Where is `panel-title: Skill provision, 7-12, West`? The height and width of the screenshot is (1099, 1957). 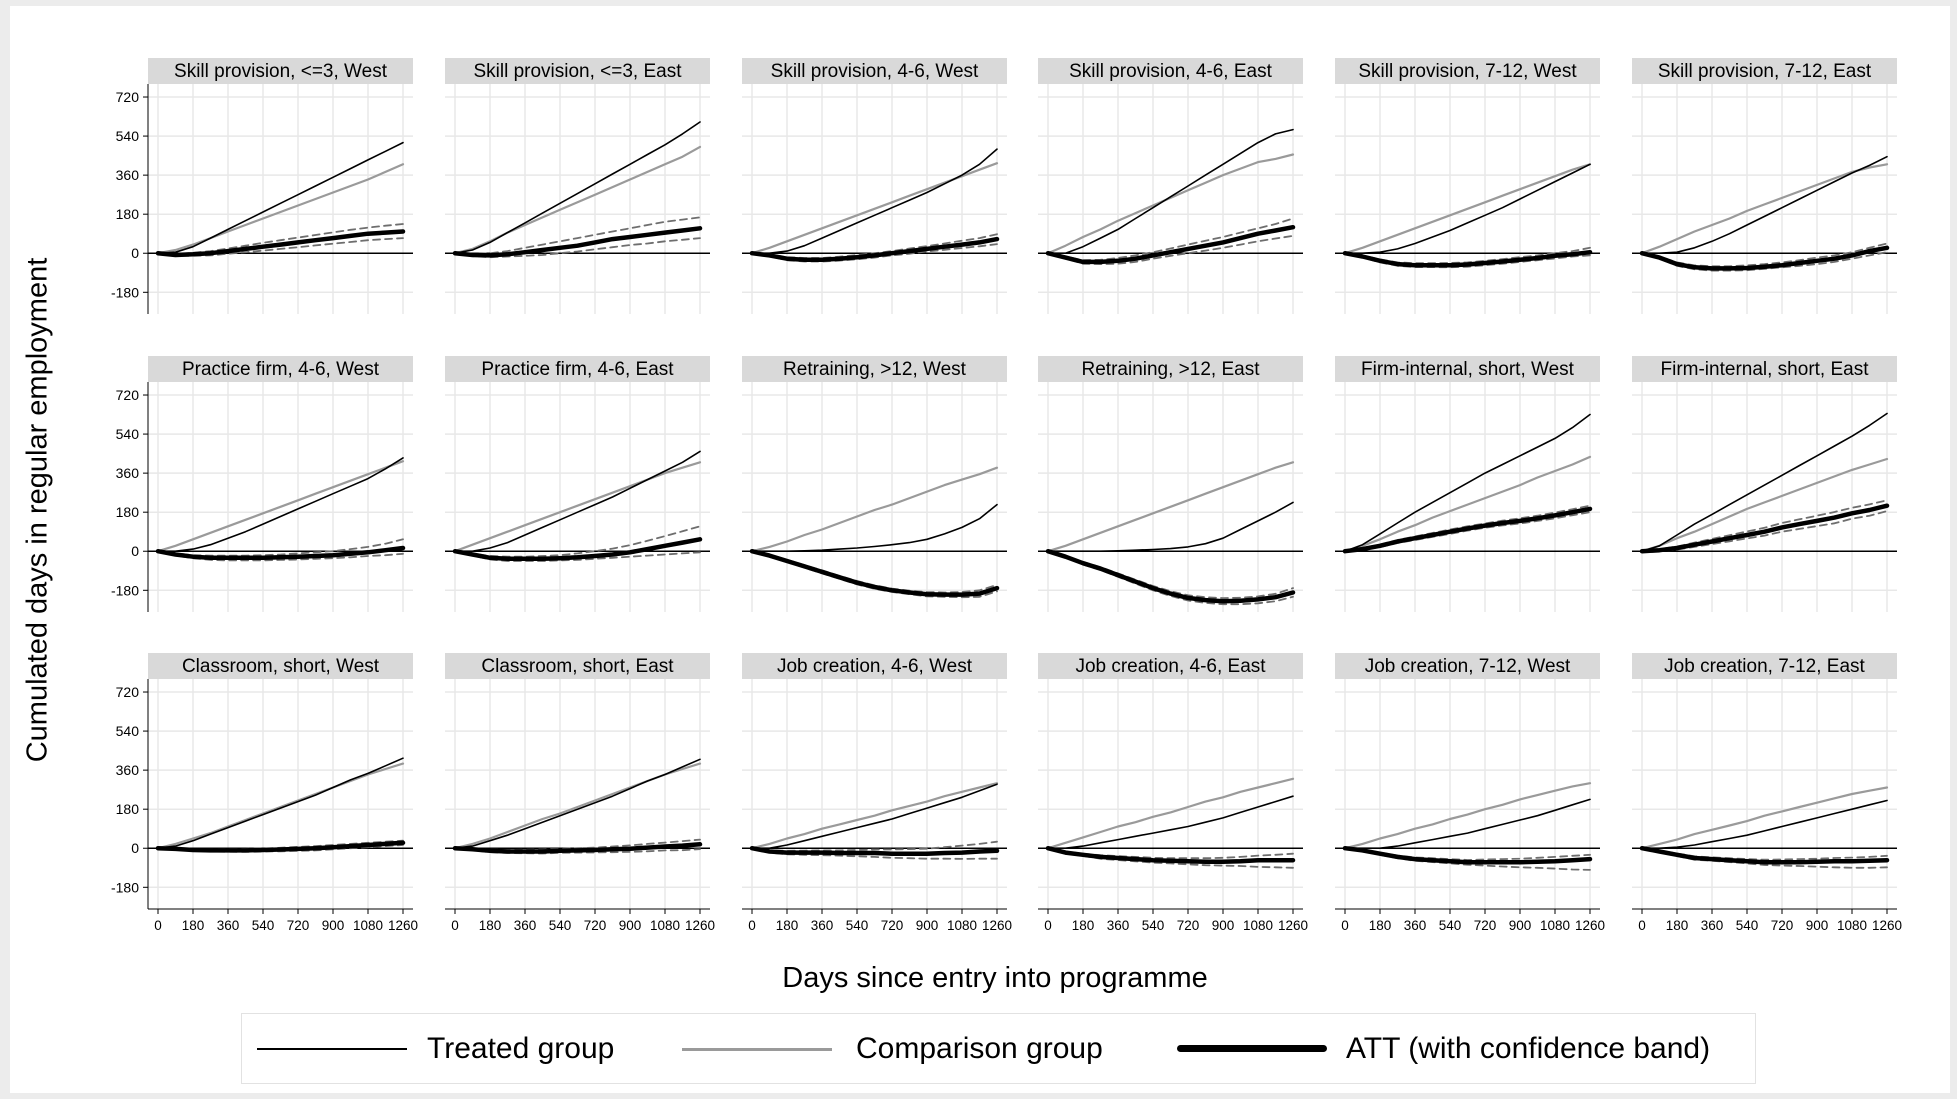 panel-title: Skill provision, 7-12, West is located at coordinates (1467, 71).